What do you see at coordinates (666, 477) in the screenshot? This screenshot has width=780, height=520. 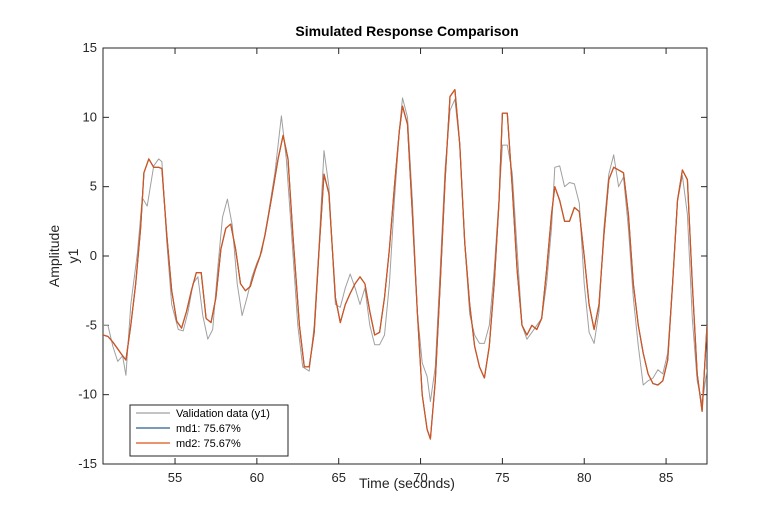 I see `x-tick-label: 85` at bounding box center [666, 477].